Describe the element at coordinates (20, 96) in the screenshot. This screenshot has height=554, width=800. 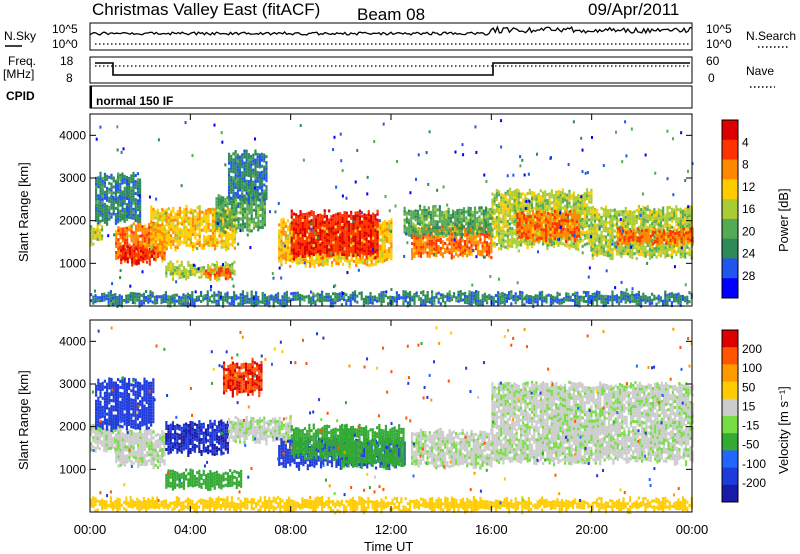
I see `cpid-label: CPID` at that location.